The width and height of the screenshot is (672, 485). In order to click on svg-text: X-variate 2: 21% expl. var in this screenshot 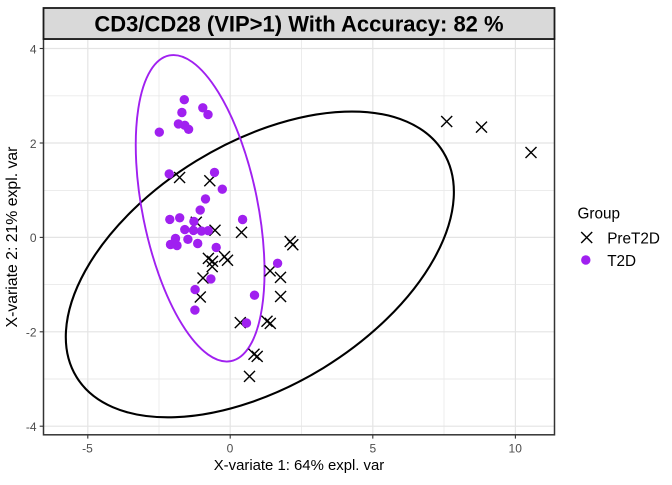, I will do `click(12, 237)`.